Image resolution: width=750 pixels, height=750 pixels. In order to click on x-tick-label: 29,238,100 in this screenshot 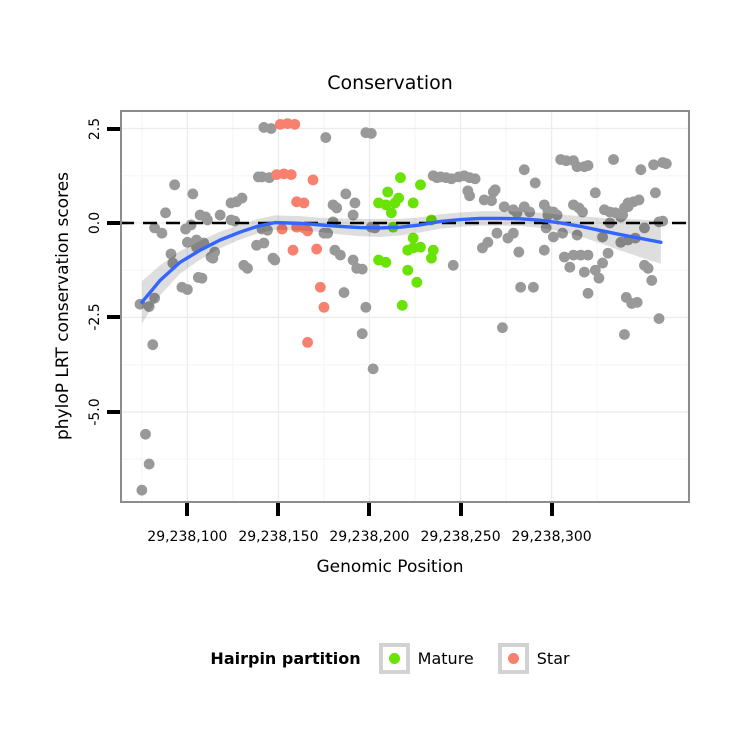, I will do `click(187, 537)`.